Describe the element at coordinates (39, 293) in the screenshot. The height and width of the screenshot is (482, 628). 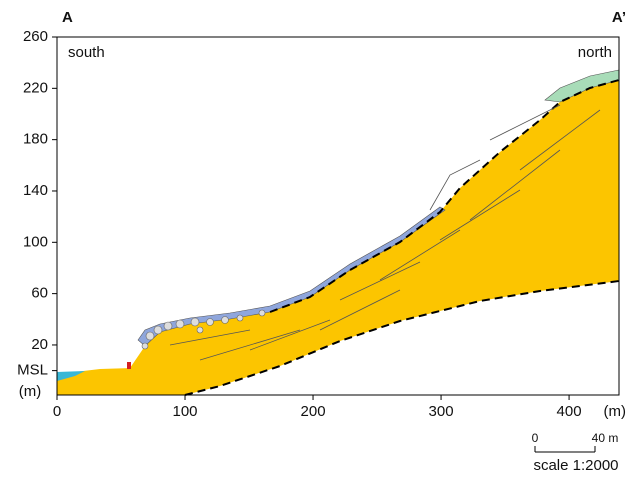
I see `y-tick-label: 60` at that location.